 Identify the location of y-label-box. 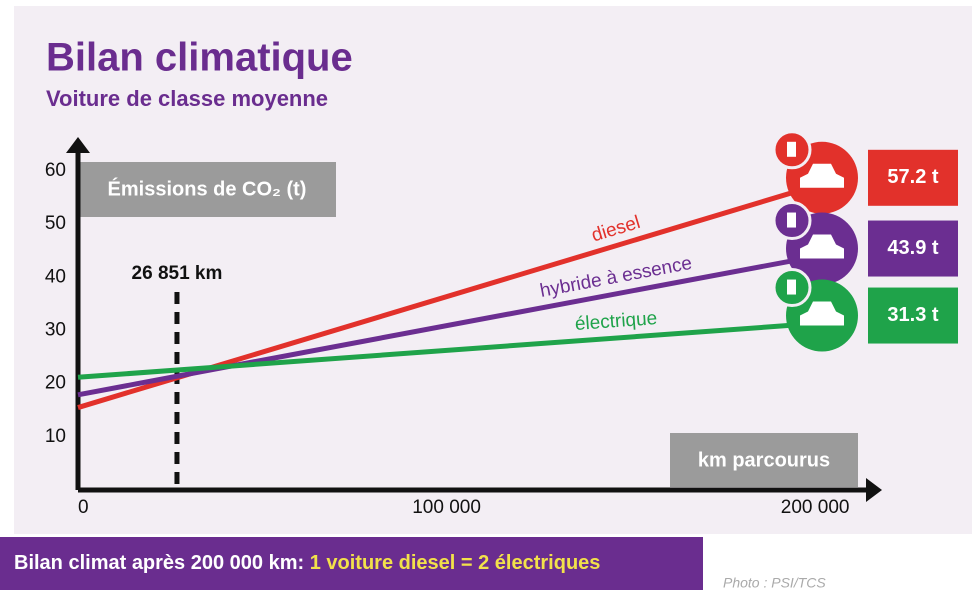
(207, 189).